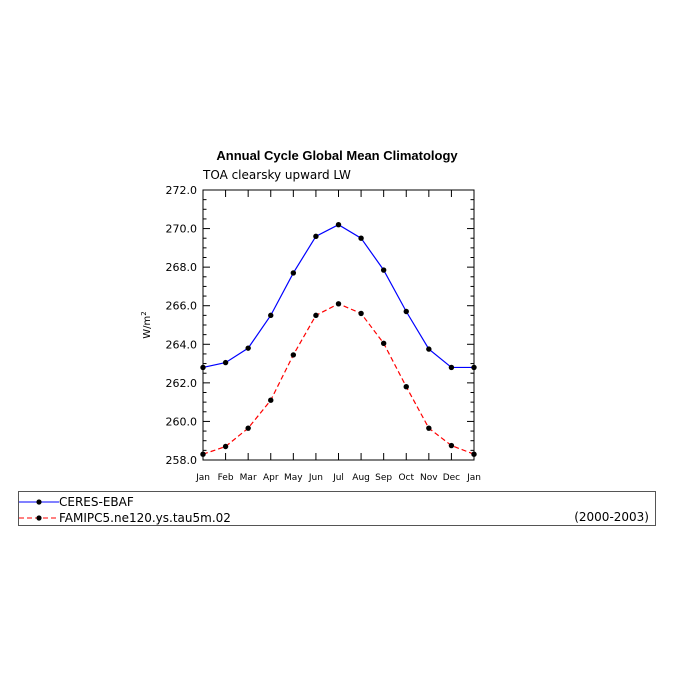 This screenshot has width=675, height=676. I want to click on y-tick-label: 258.0, so click(182, 460).